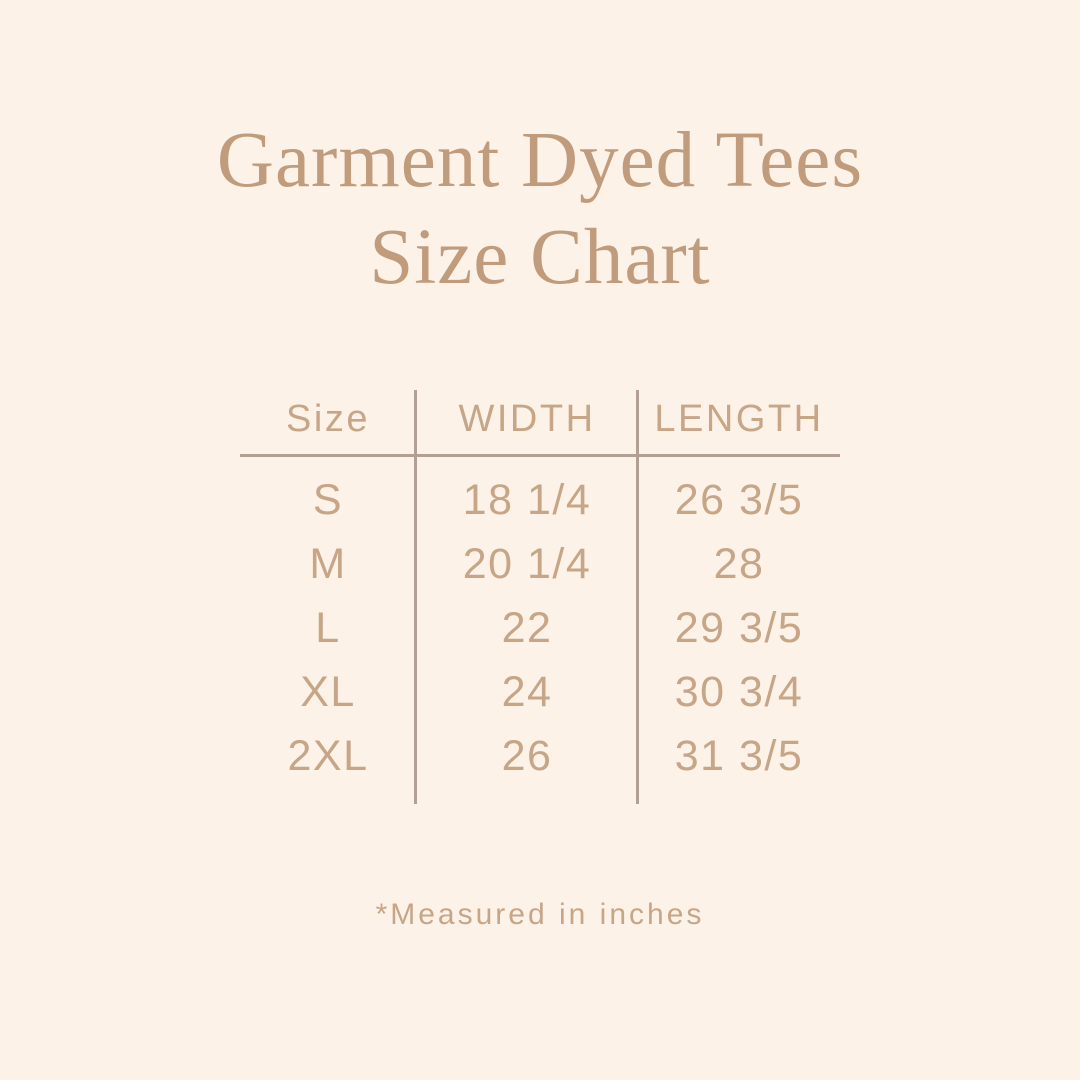 This screenshot has width=1080, height=1080. What do you see at coordinates (527, 755) in the screenshot?
I see `width-cell: 26` at bounding box center [527, 755].